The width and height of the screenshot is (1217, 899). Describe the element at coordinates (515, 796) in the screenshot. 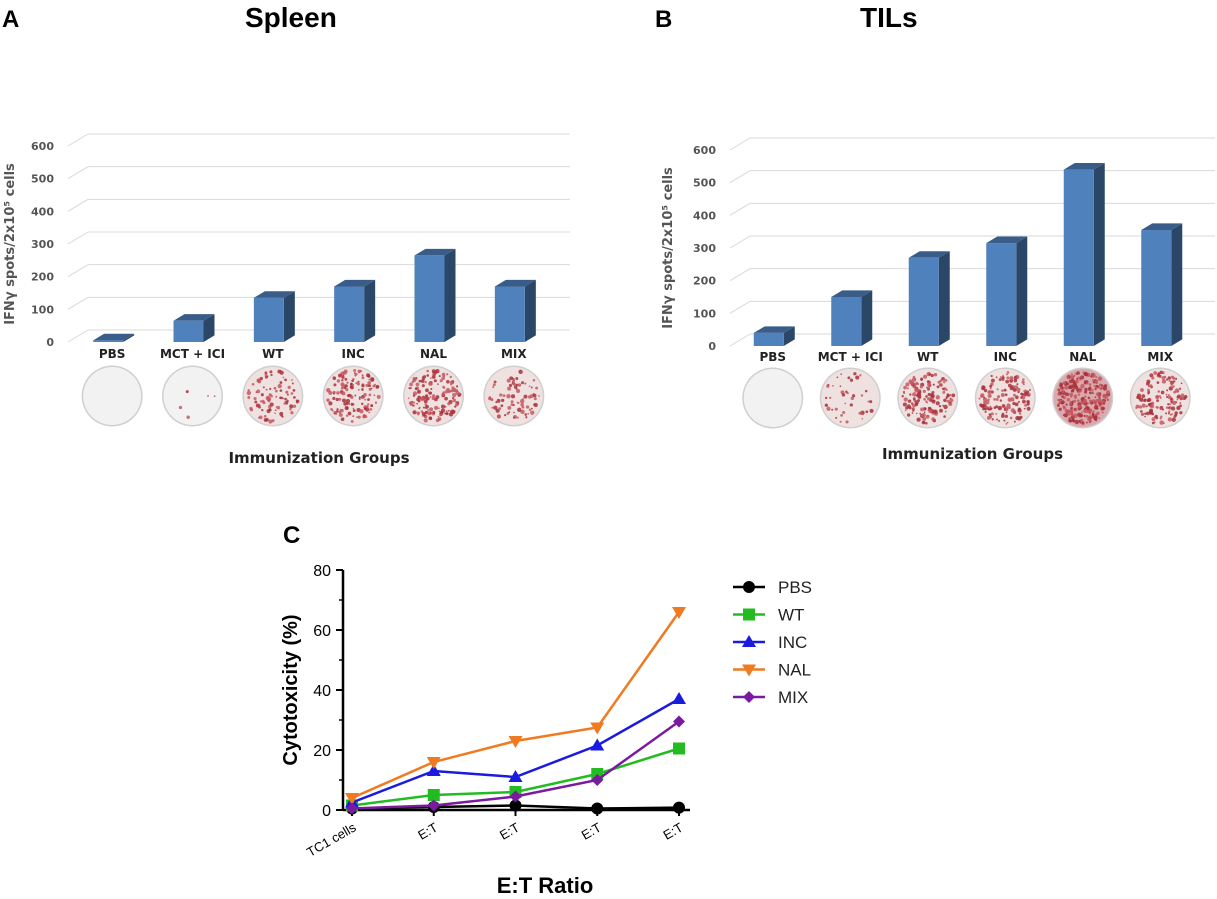

I see `data-point-mix` at that location.